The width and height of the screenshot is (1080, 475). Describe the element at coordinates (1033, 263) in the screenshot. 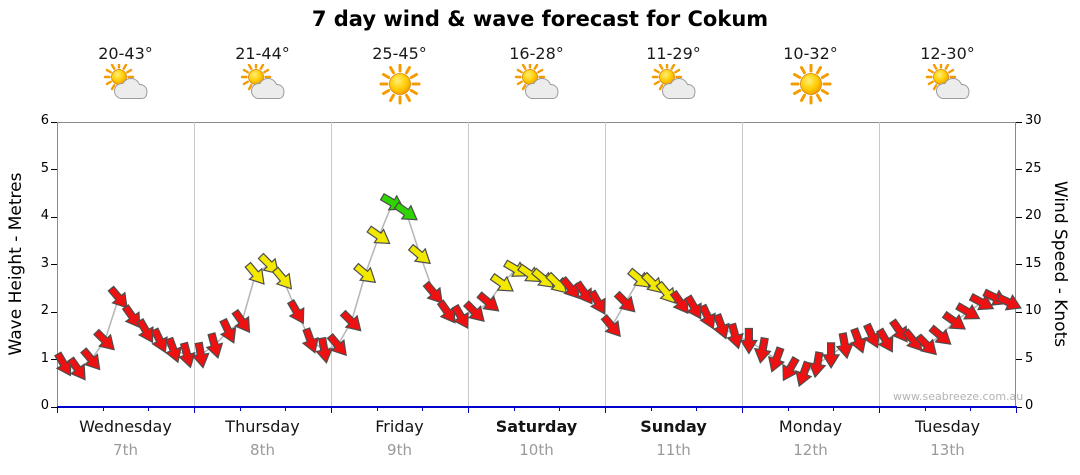

I see `right-tick-label: 15` at that location.